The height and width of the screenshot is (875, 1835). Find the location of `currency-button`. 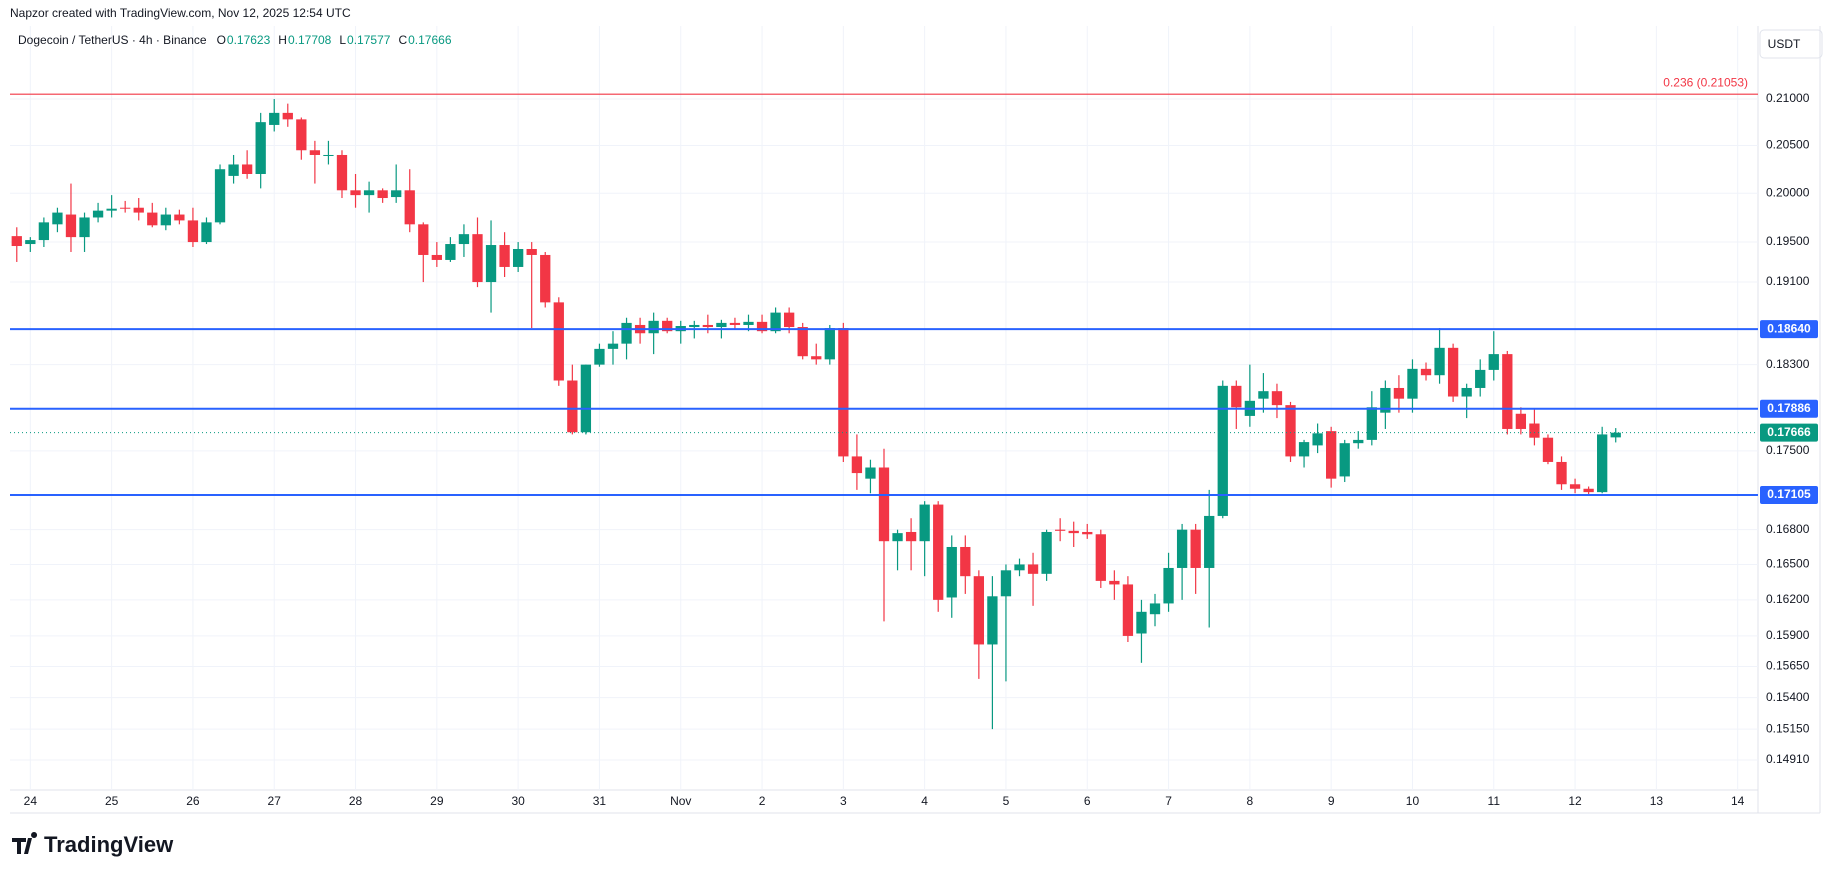

currency-button is located at coordinates (1791, 44).